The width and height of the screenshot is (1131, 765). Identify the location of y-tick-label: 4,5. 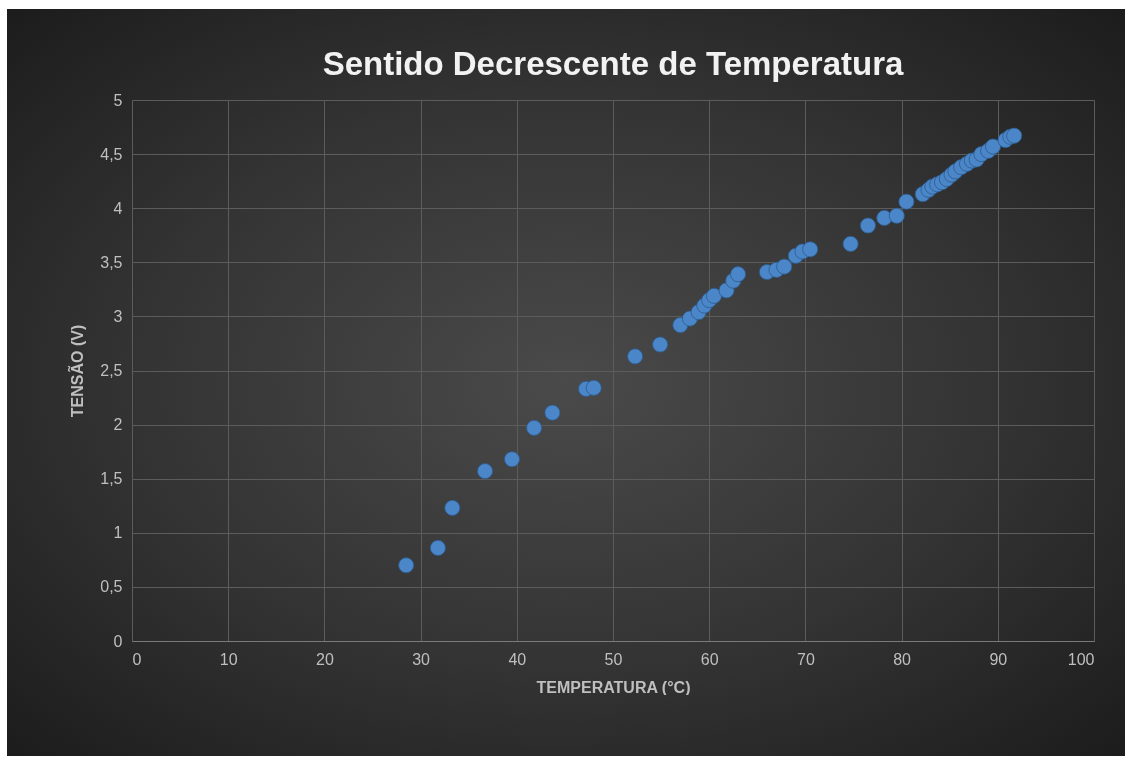
(111, 154).